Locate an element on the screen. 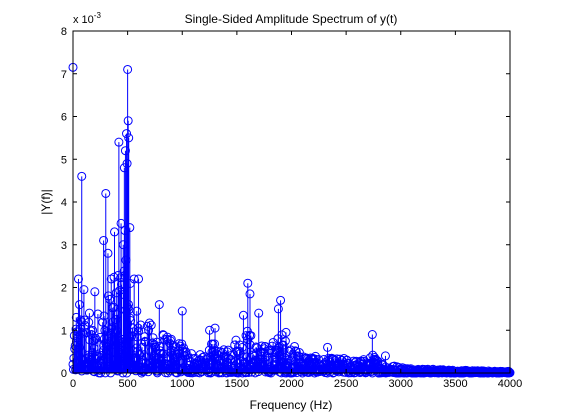 The image size is (561, 420). y-tick-label: 1 is located at coordinates (64, 331).